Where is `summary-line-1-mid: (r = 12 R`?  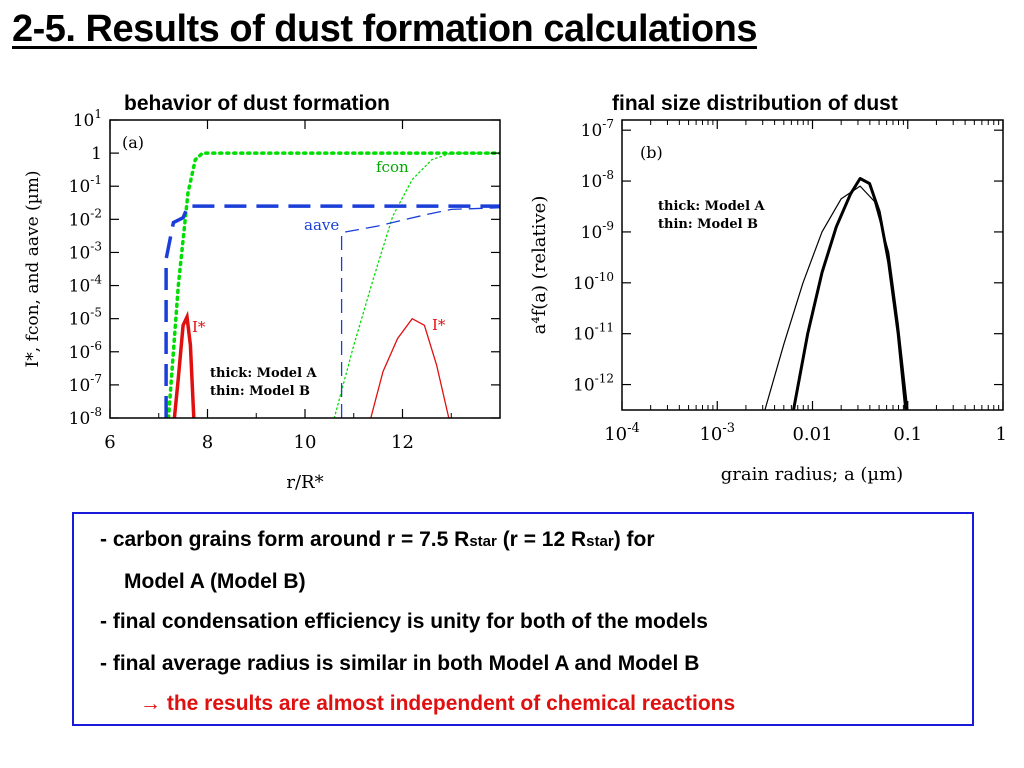
summary-line-1-mid: (r = 12 R is located at coordinates (541, 539).